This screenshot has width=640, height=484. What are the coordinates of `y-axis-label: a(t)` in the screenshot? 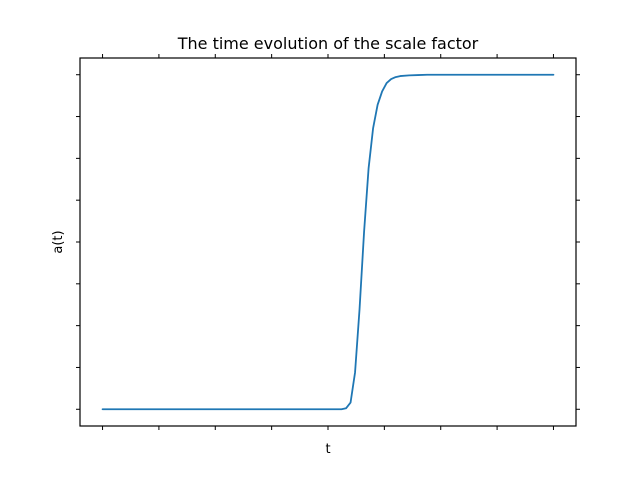 It's located at (58, 241).